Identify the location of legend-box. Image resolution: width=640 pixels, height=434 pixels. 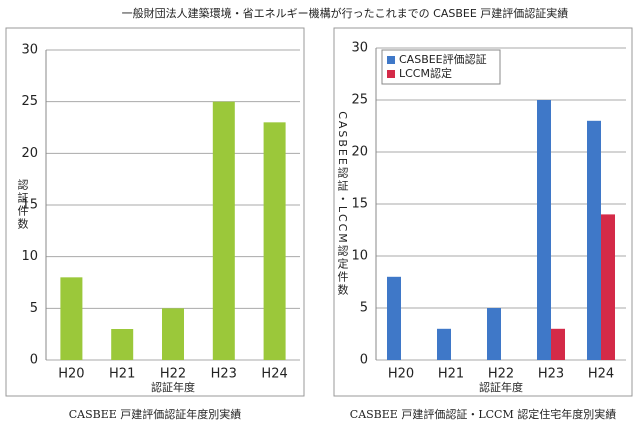
(441, 67).